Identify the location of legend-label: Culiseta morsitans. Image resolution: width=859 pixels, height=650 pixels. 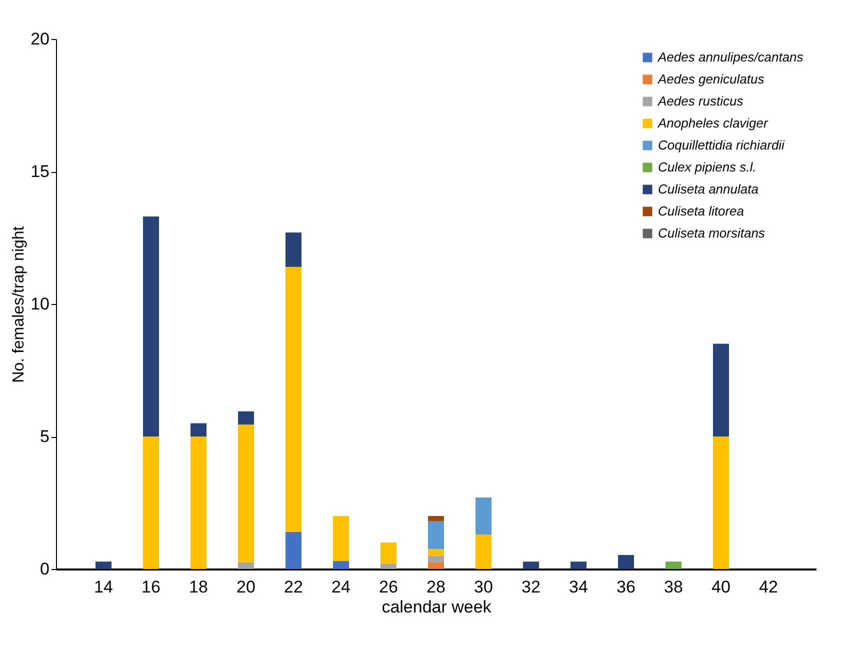
(712, 233).